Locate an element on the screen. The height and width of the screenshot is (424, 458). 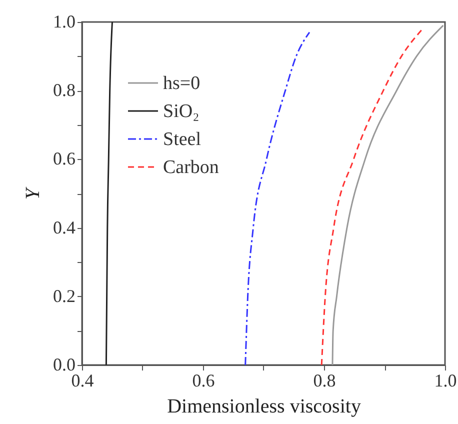
y-tick-label: 0.2 is located at coordinates (64, 296).